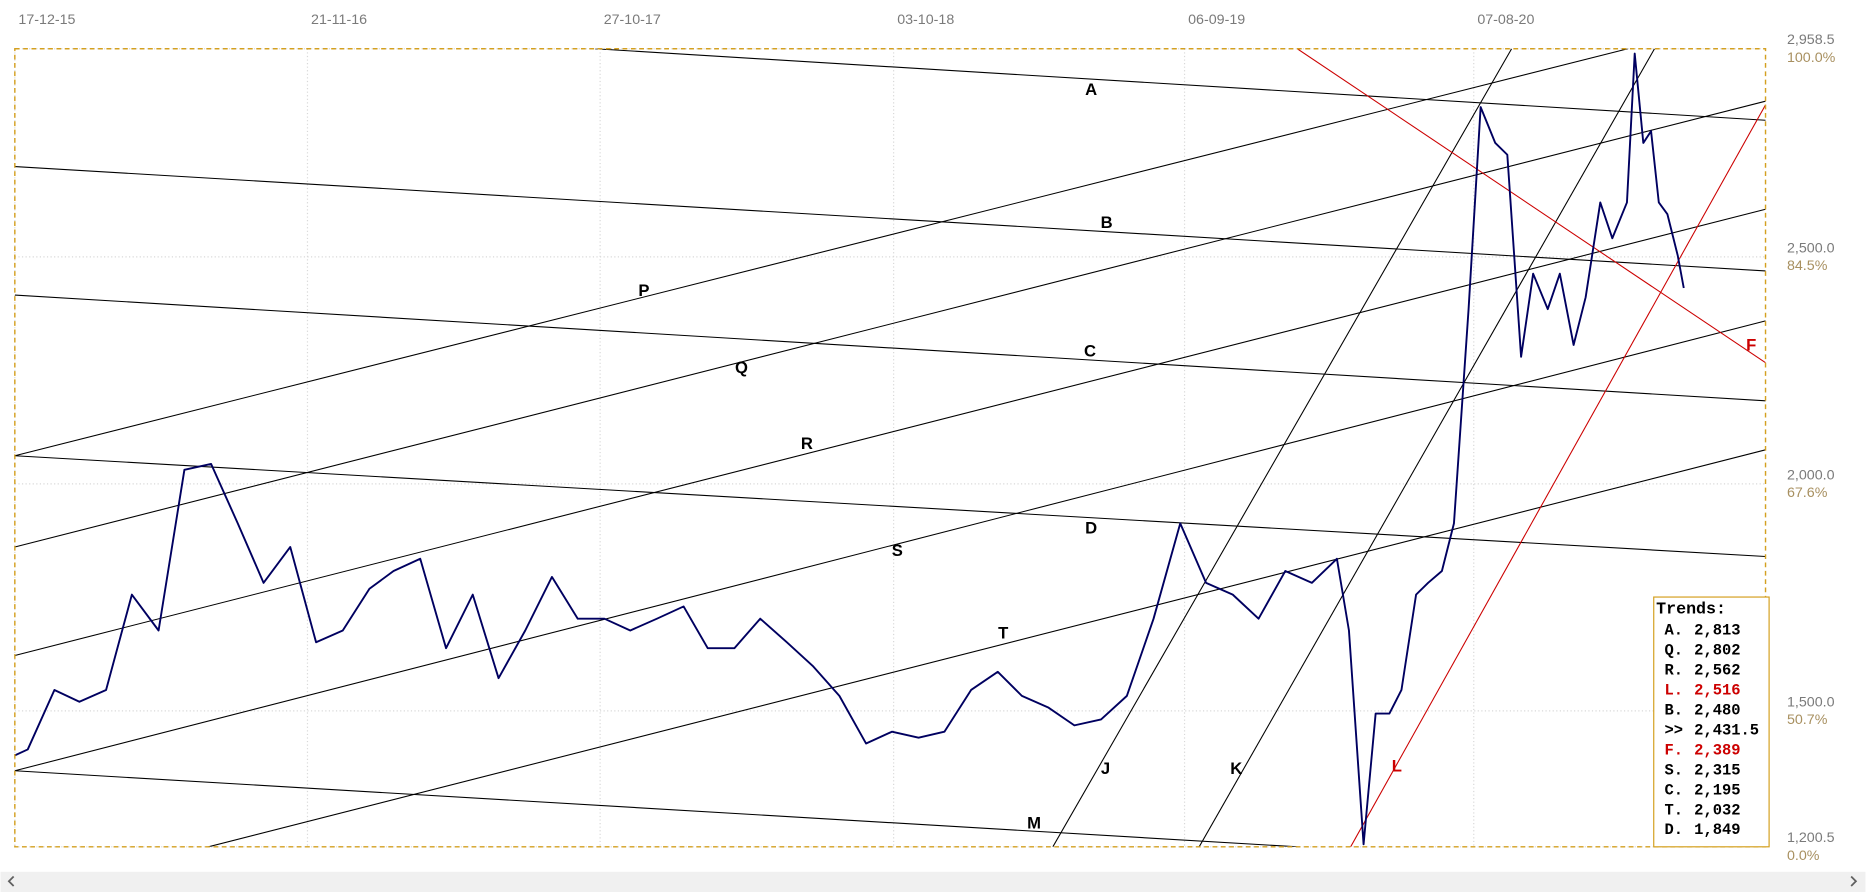 This screenshot has width=1866, height=892. Describe the element at coordinates (897, 550) in the screenshot. I see `trend-label: S` at that location.